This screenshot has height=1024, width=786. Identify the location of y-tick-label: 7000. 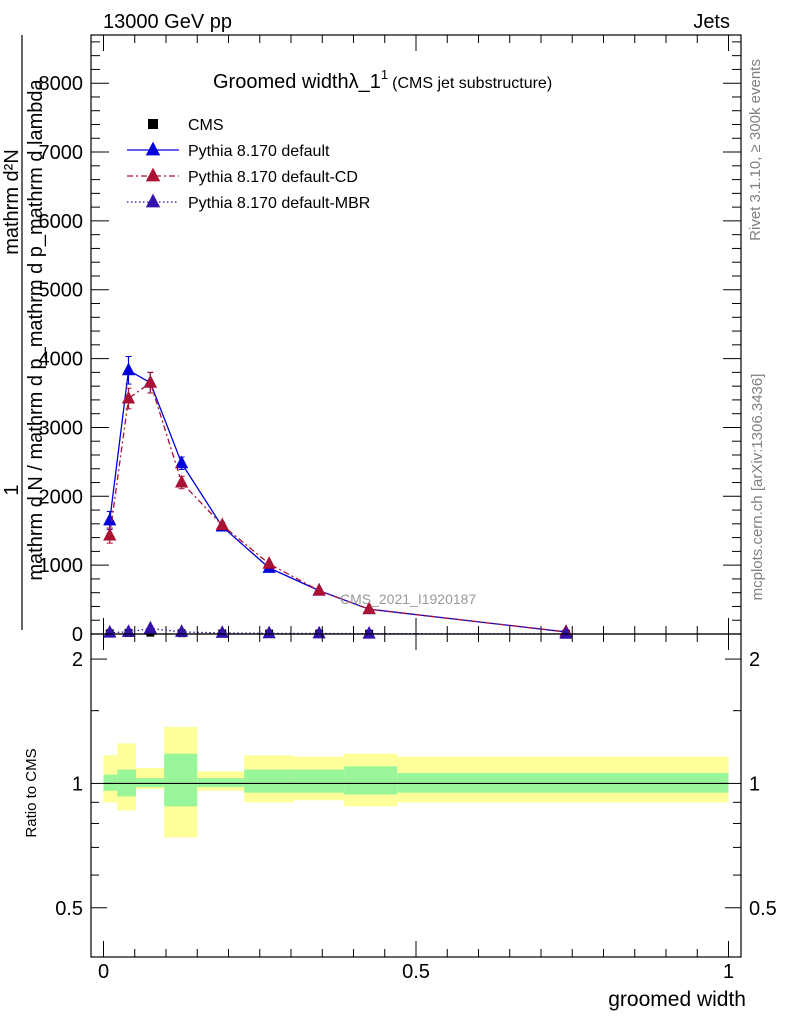
(61, 153).